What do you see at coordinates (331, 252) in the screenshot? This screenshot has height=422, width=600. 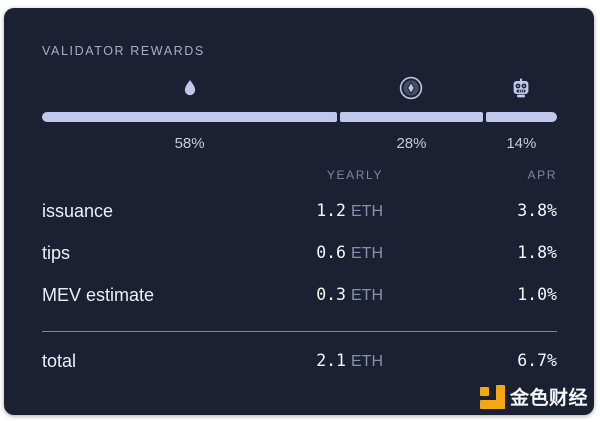 I see `yearly-value: 0.6` at bounding box center [331, 252].